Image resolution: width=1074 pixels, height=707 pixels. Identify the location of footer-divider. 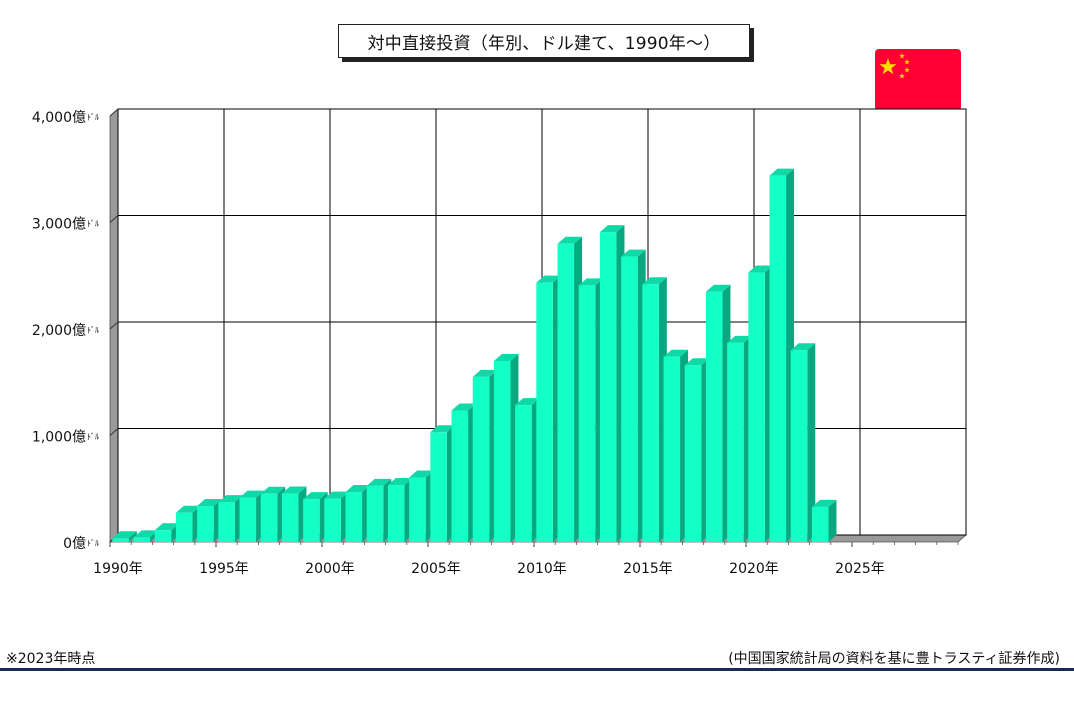
(537, 669).